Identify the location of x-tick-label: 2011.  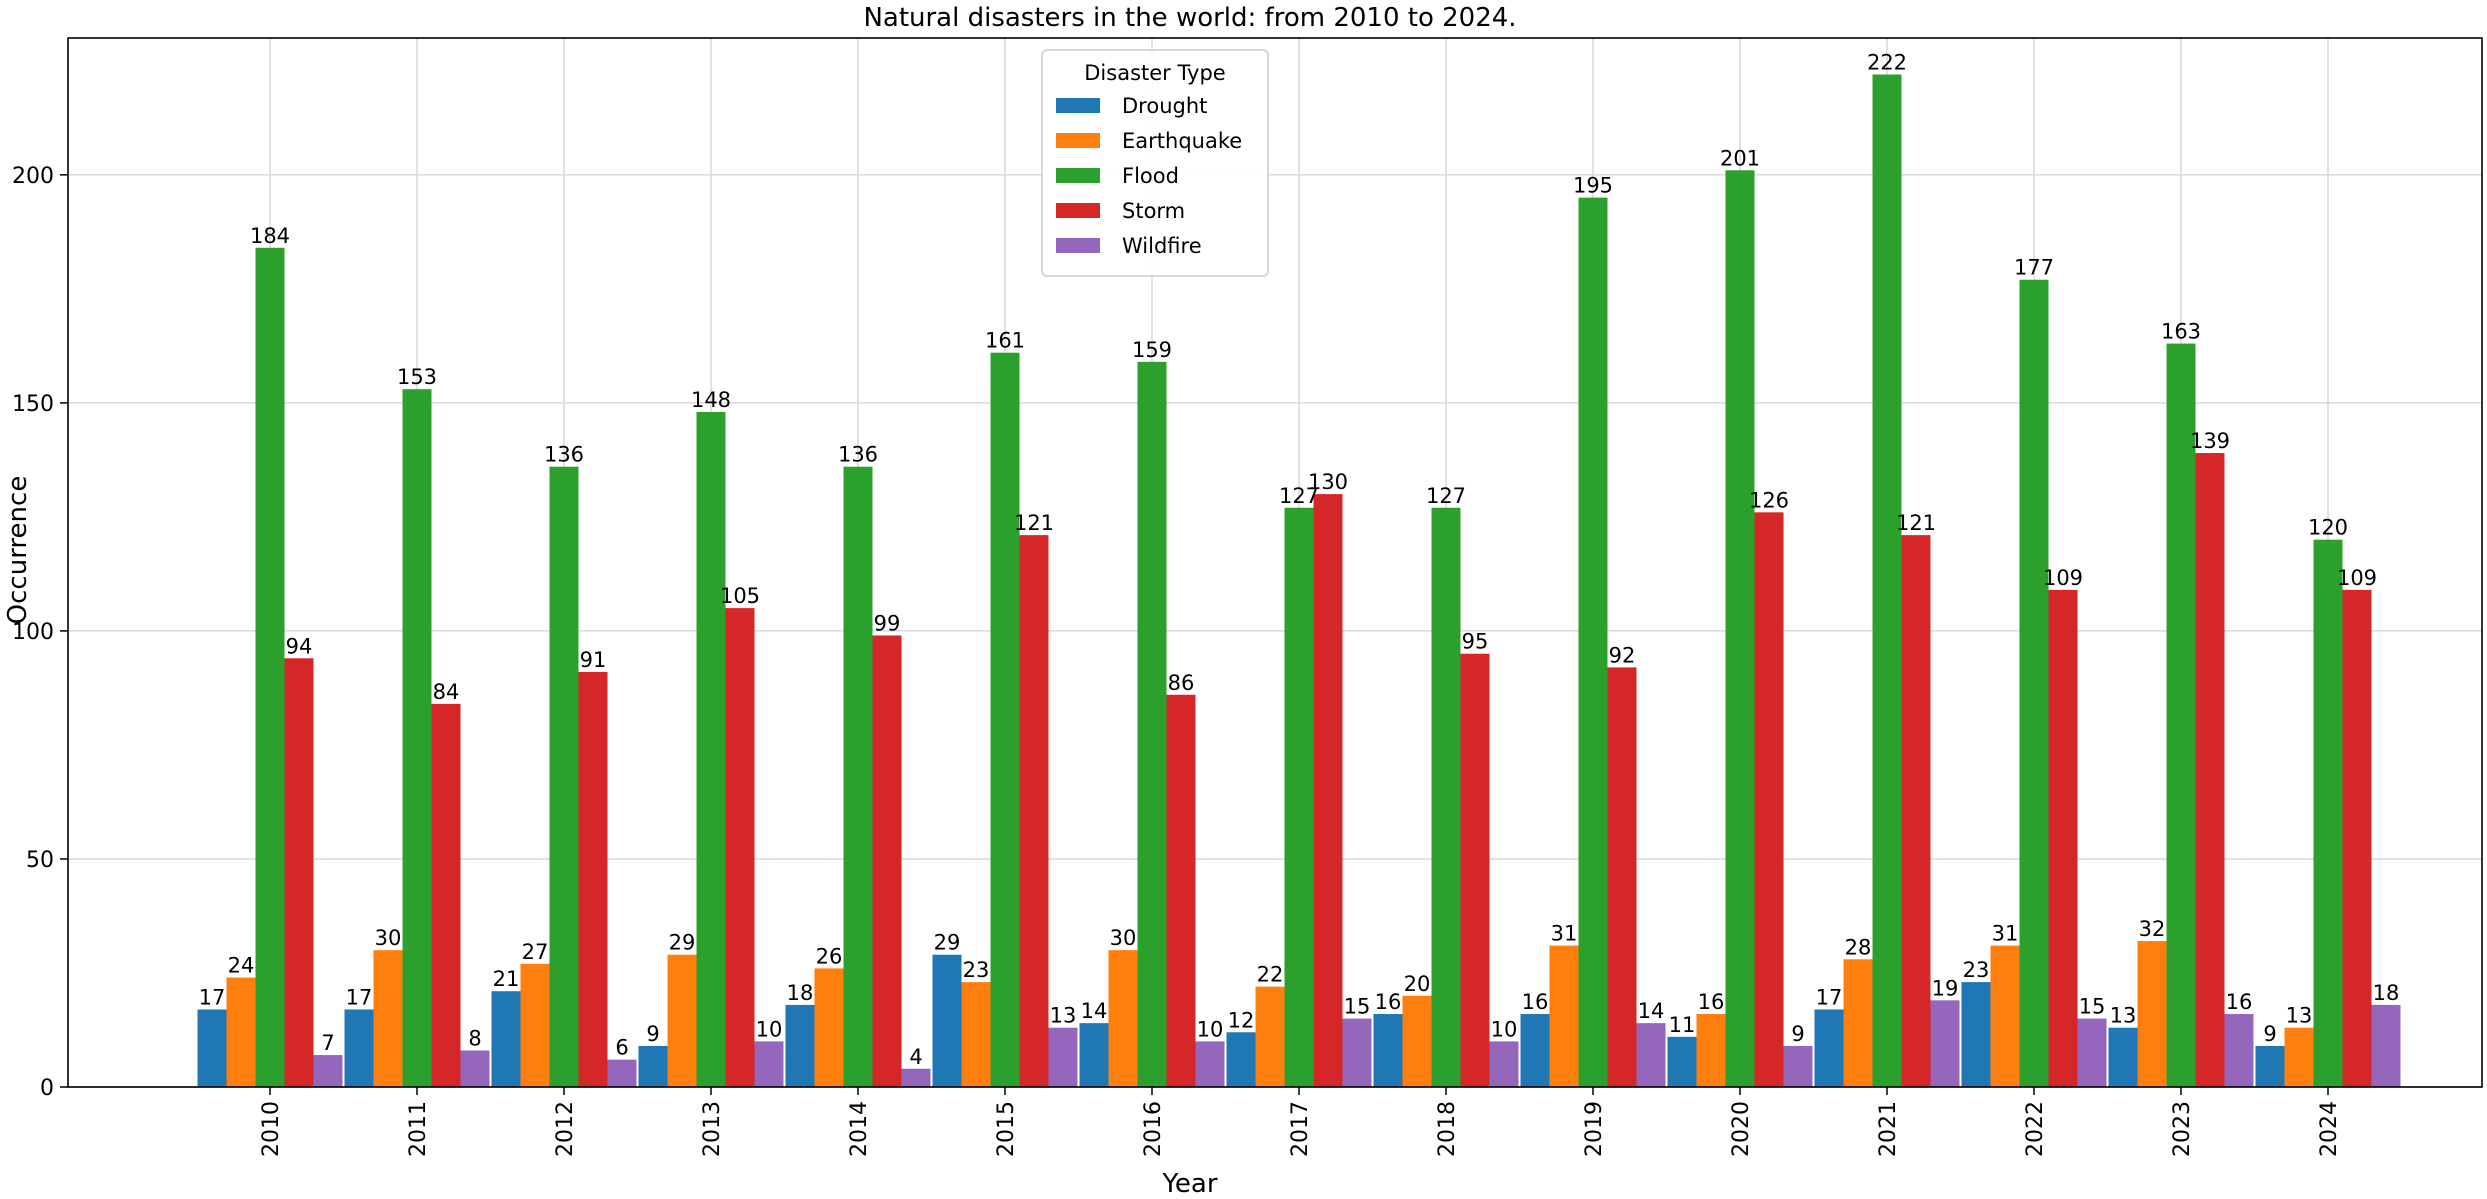
(418, 1129).